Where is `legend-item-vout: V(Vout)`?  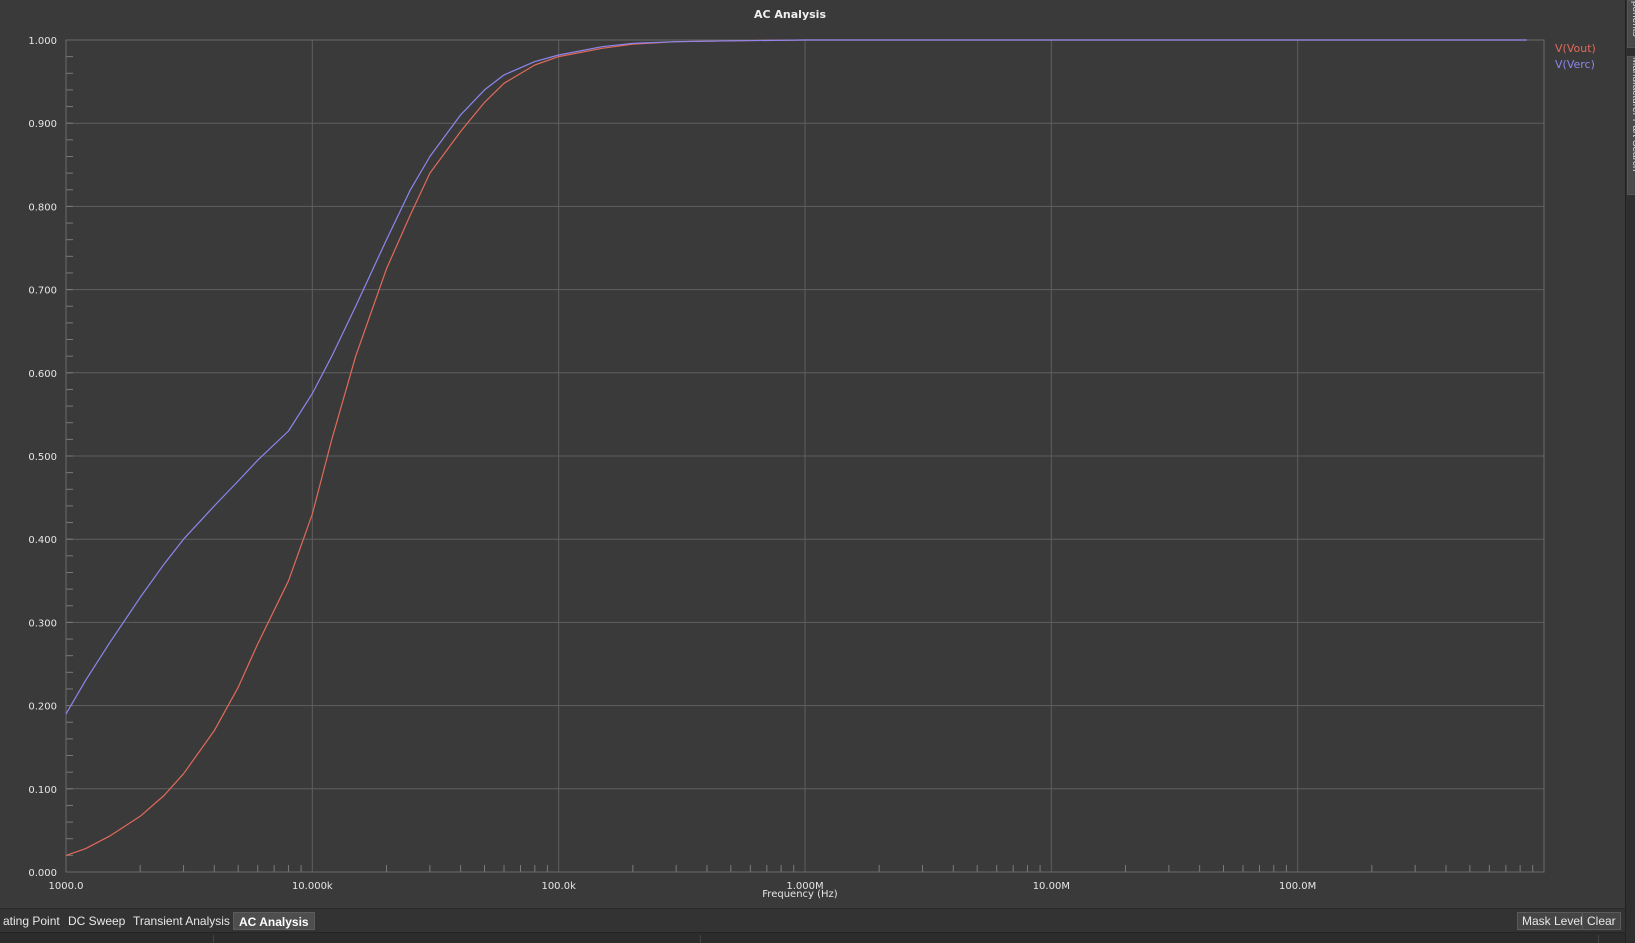
legend-item-vout: V(Vout) is located at coordinates (1575, 48).